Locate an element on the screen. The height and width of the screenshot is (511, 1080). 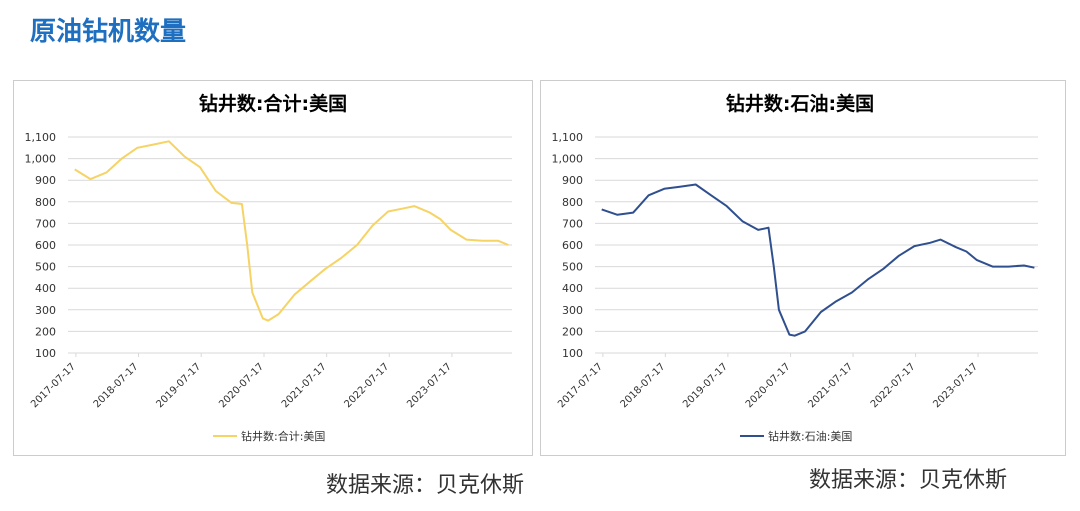
chart-title: 钻井数:合计:美国 is located at coordinates (273, 103).